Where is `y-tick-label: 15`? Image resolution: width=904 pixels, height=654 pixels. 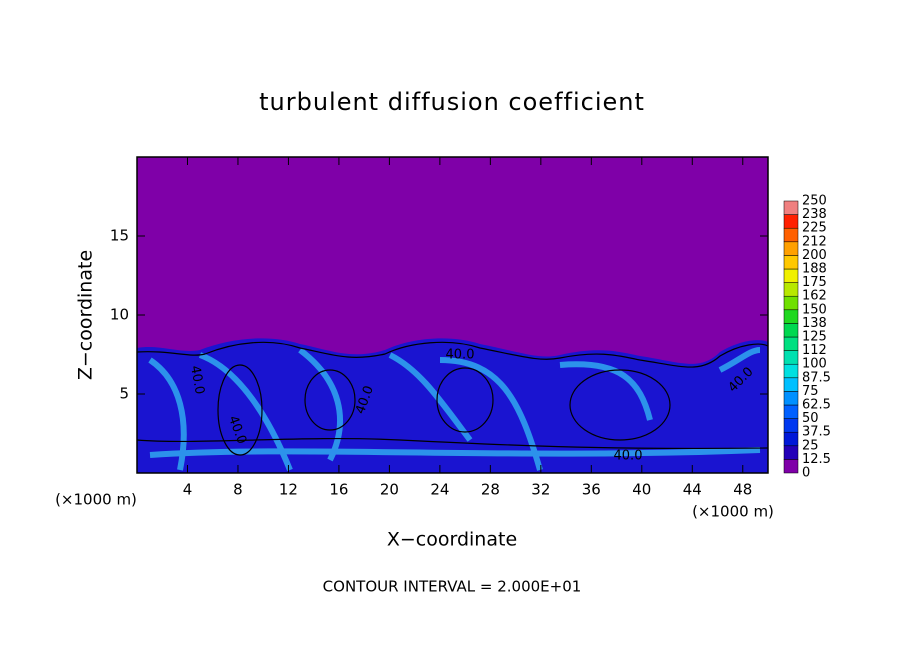 y-tick-label: 15 is located at coordinates (119, 236).